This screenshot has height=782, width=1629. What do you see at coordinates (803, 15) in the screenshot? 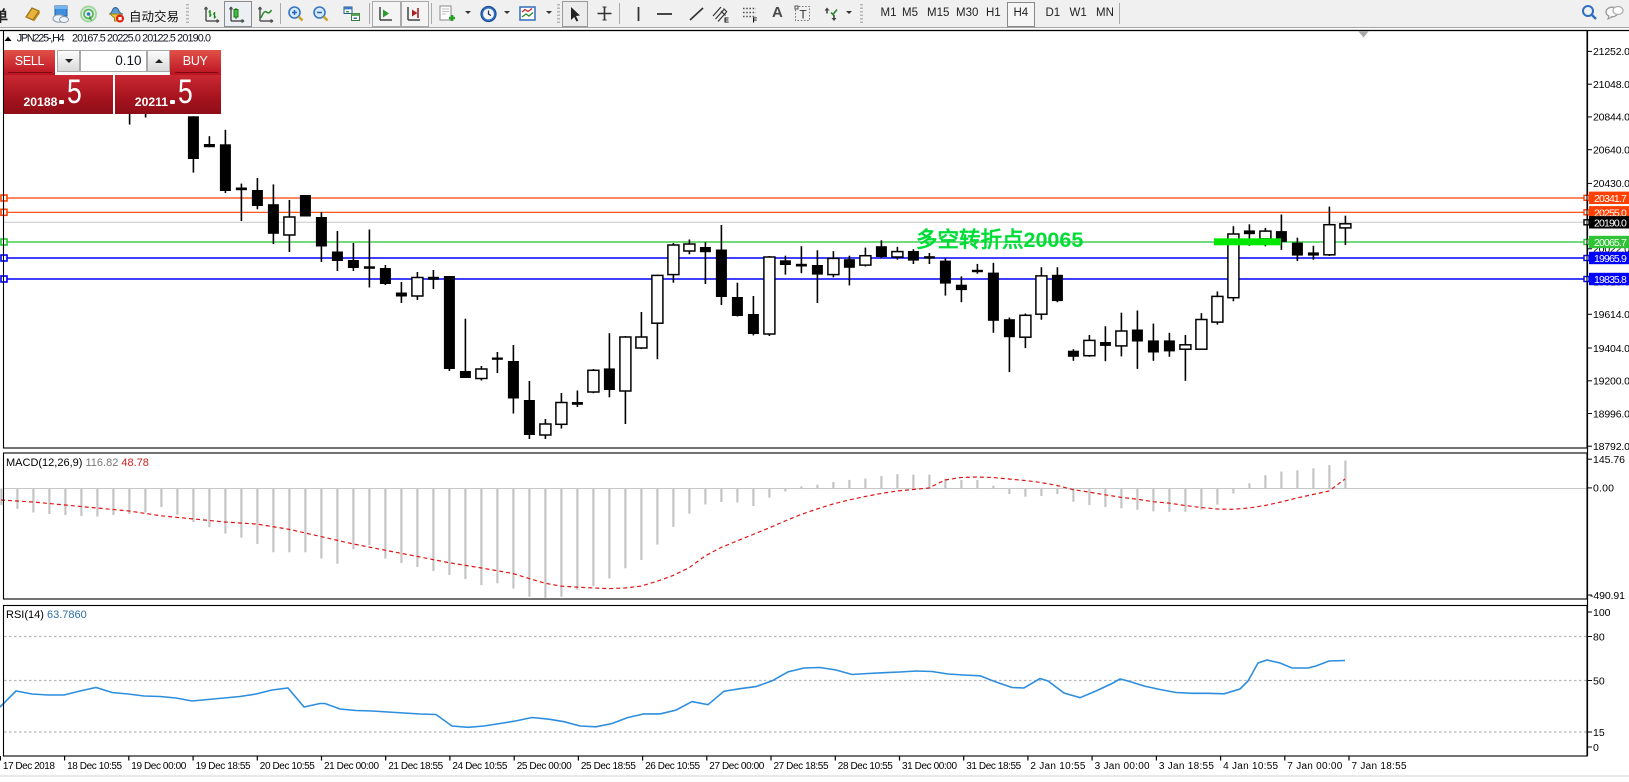
I see `svg-text: T` at bounding box center [803, 15].